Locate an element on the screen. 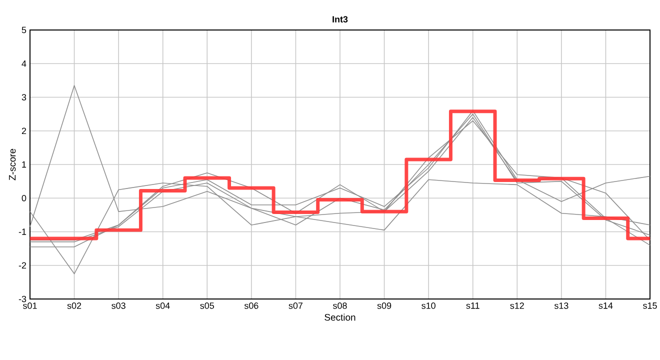 This screenshot has width=660, height=360. y-tick-label: -1 is located at coordinates (22, 231).